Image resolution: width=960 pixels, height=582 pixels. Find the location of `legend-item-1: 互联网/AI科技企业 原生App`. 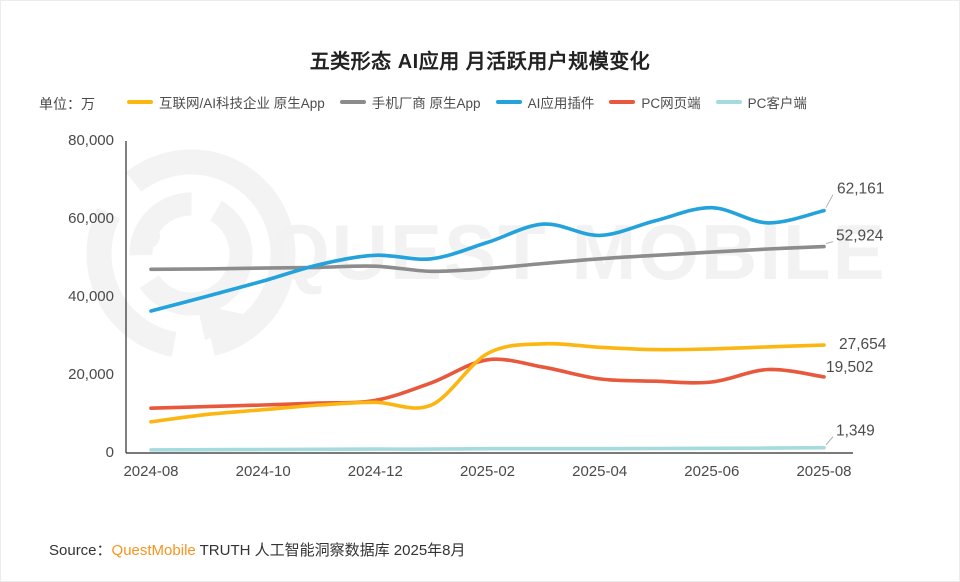

legend-item-1: 互联网/AI科技企业 原生App is located at coordinates (226, 102).